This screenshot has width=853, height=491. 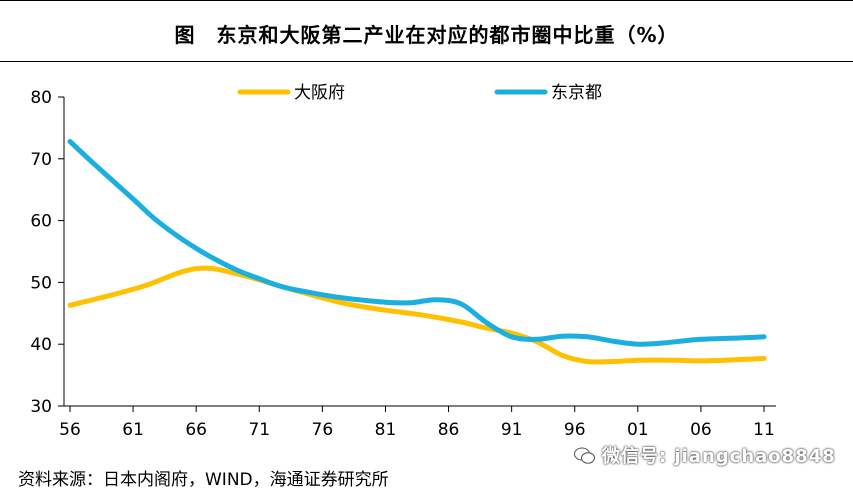 I want to click on title-bar: 图 东京和大阪第二产业在对应的都市圈中比重（%）, so click(x=426, y=31).